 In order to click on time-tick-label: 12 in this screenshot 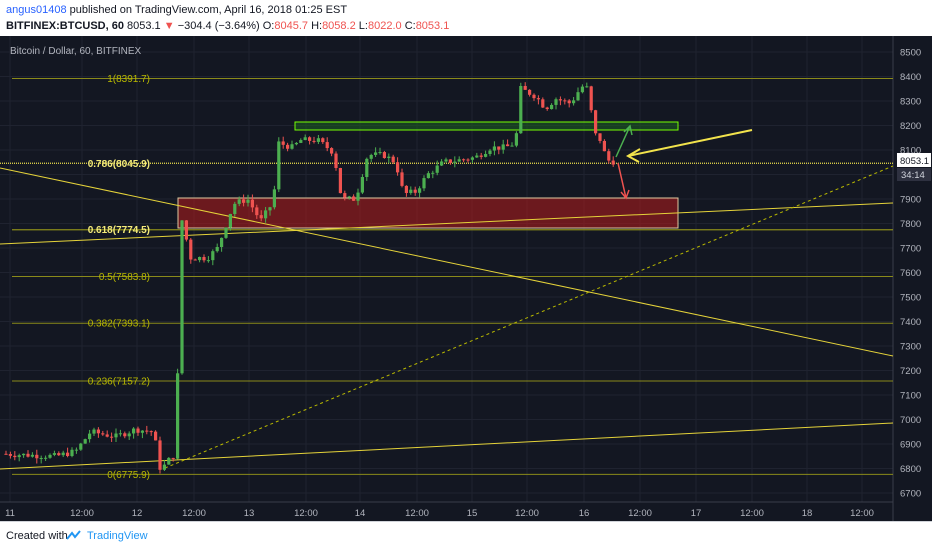, I will do `click(137, 513)`.